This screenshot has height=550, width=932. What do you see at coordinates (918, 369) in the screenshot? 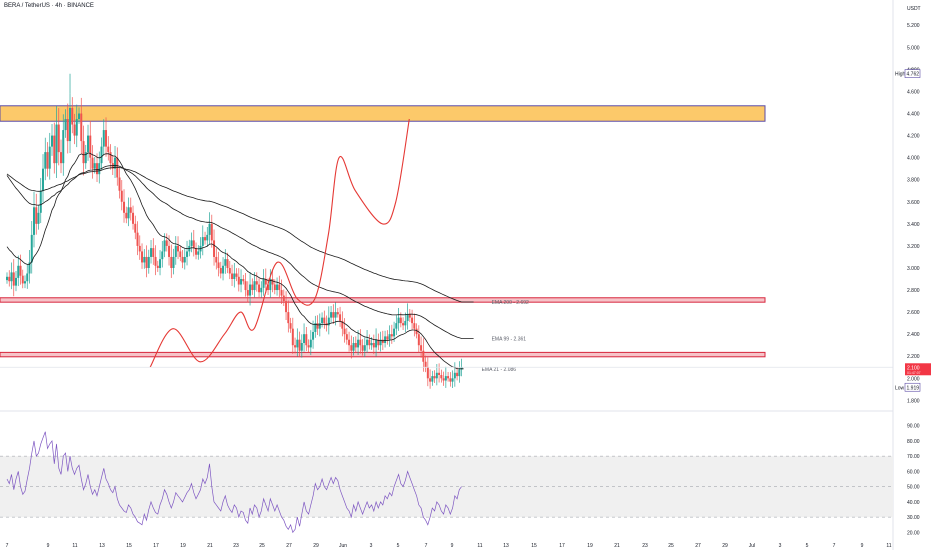
I see `last-price-box` at bounding box center [918, 369].